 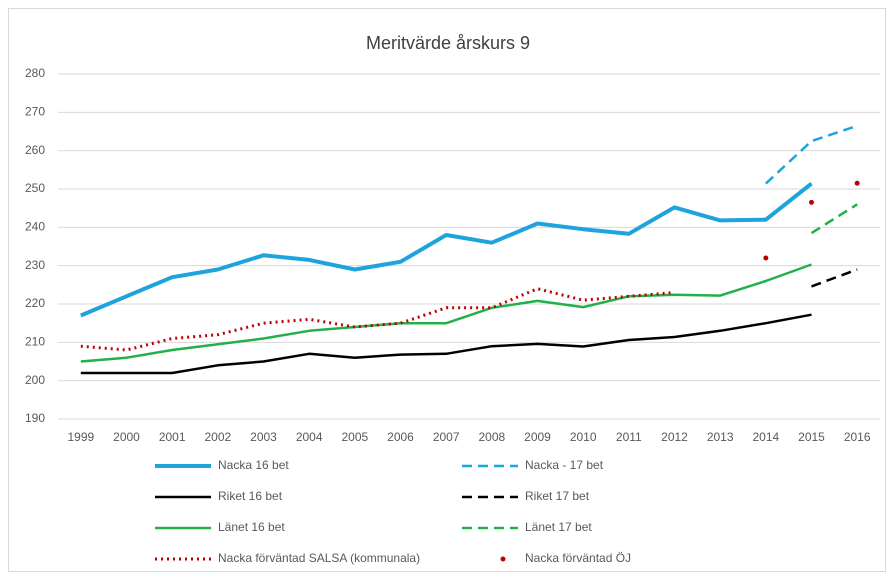 What do you see at coordinates (765, 437) in the screenshot?
I see `x-tick-label: 2014` at bounding box center [765, 437].